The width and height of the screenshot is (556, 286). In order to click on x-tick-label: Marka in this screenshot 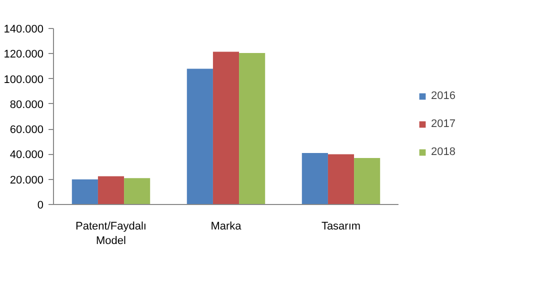, I will do `click(226, 226)`.